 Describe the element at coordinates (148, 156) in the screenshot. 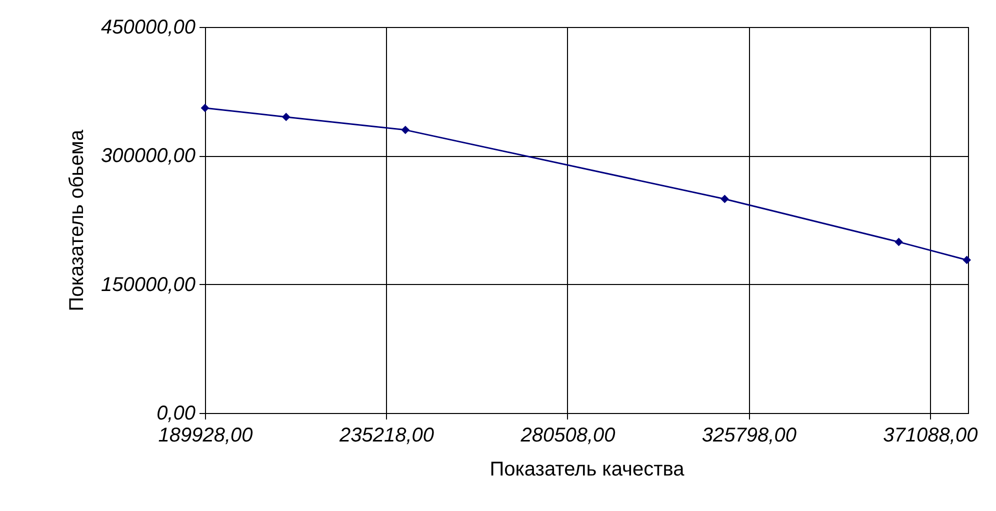

I see `y-tick-label: 300000,00` at that location.